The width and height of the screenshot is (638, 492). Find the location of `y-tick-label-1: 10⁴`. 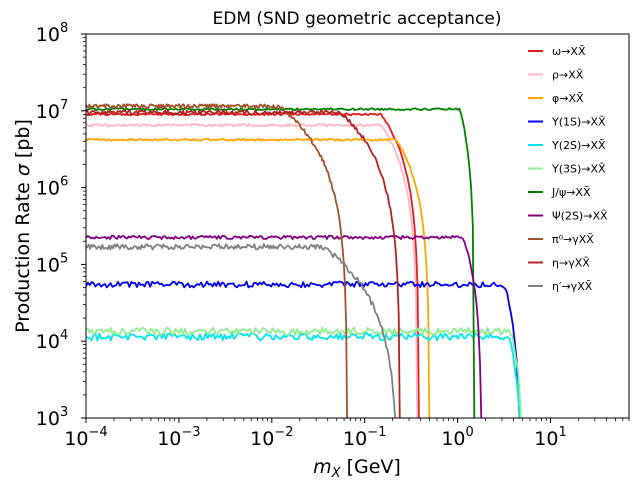

y-tick-label-1: 10⁴ is located at coordinates (52, 340).